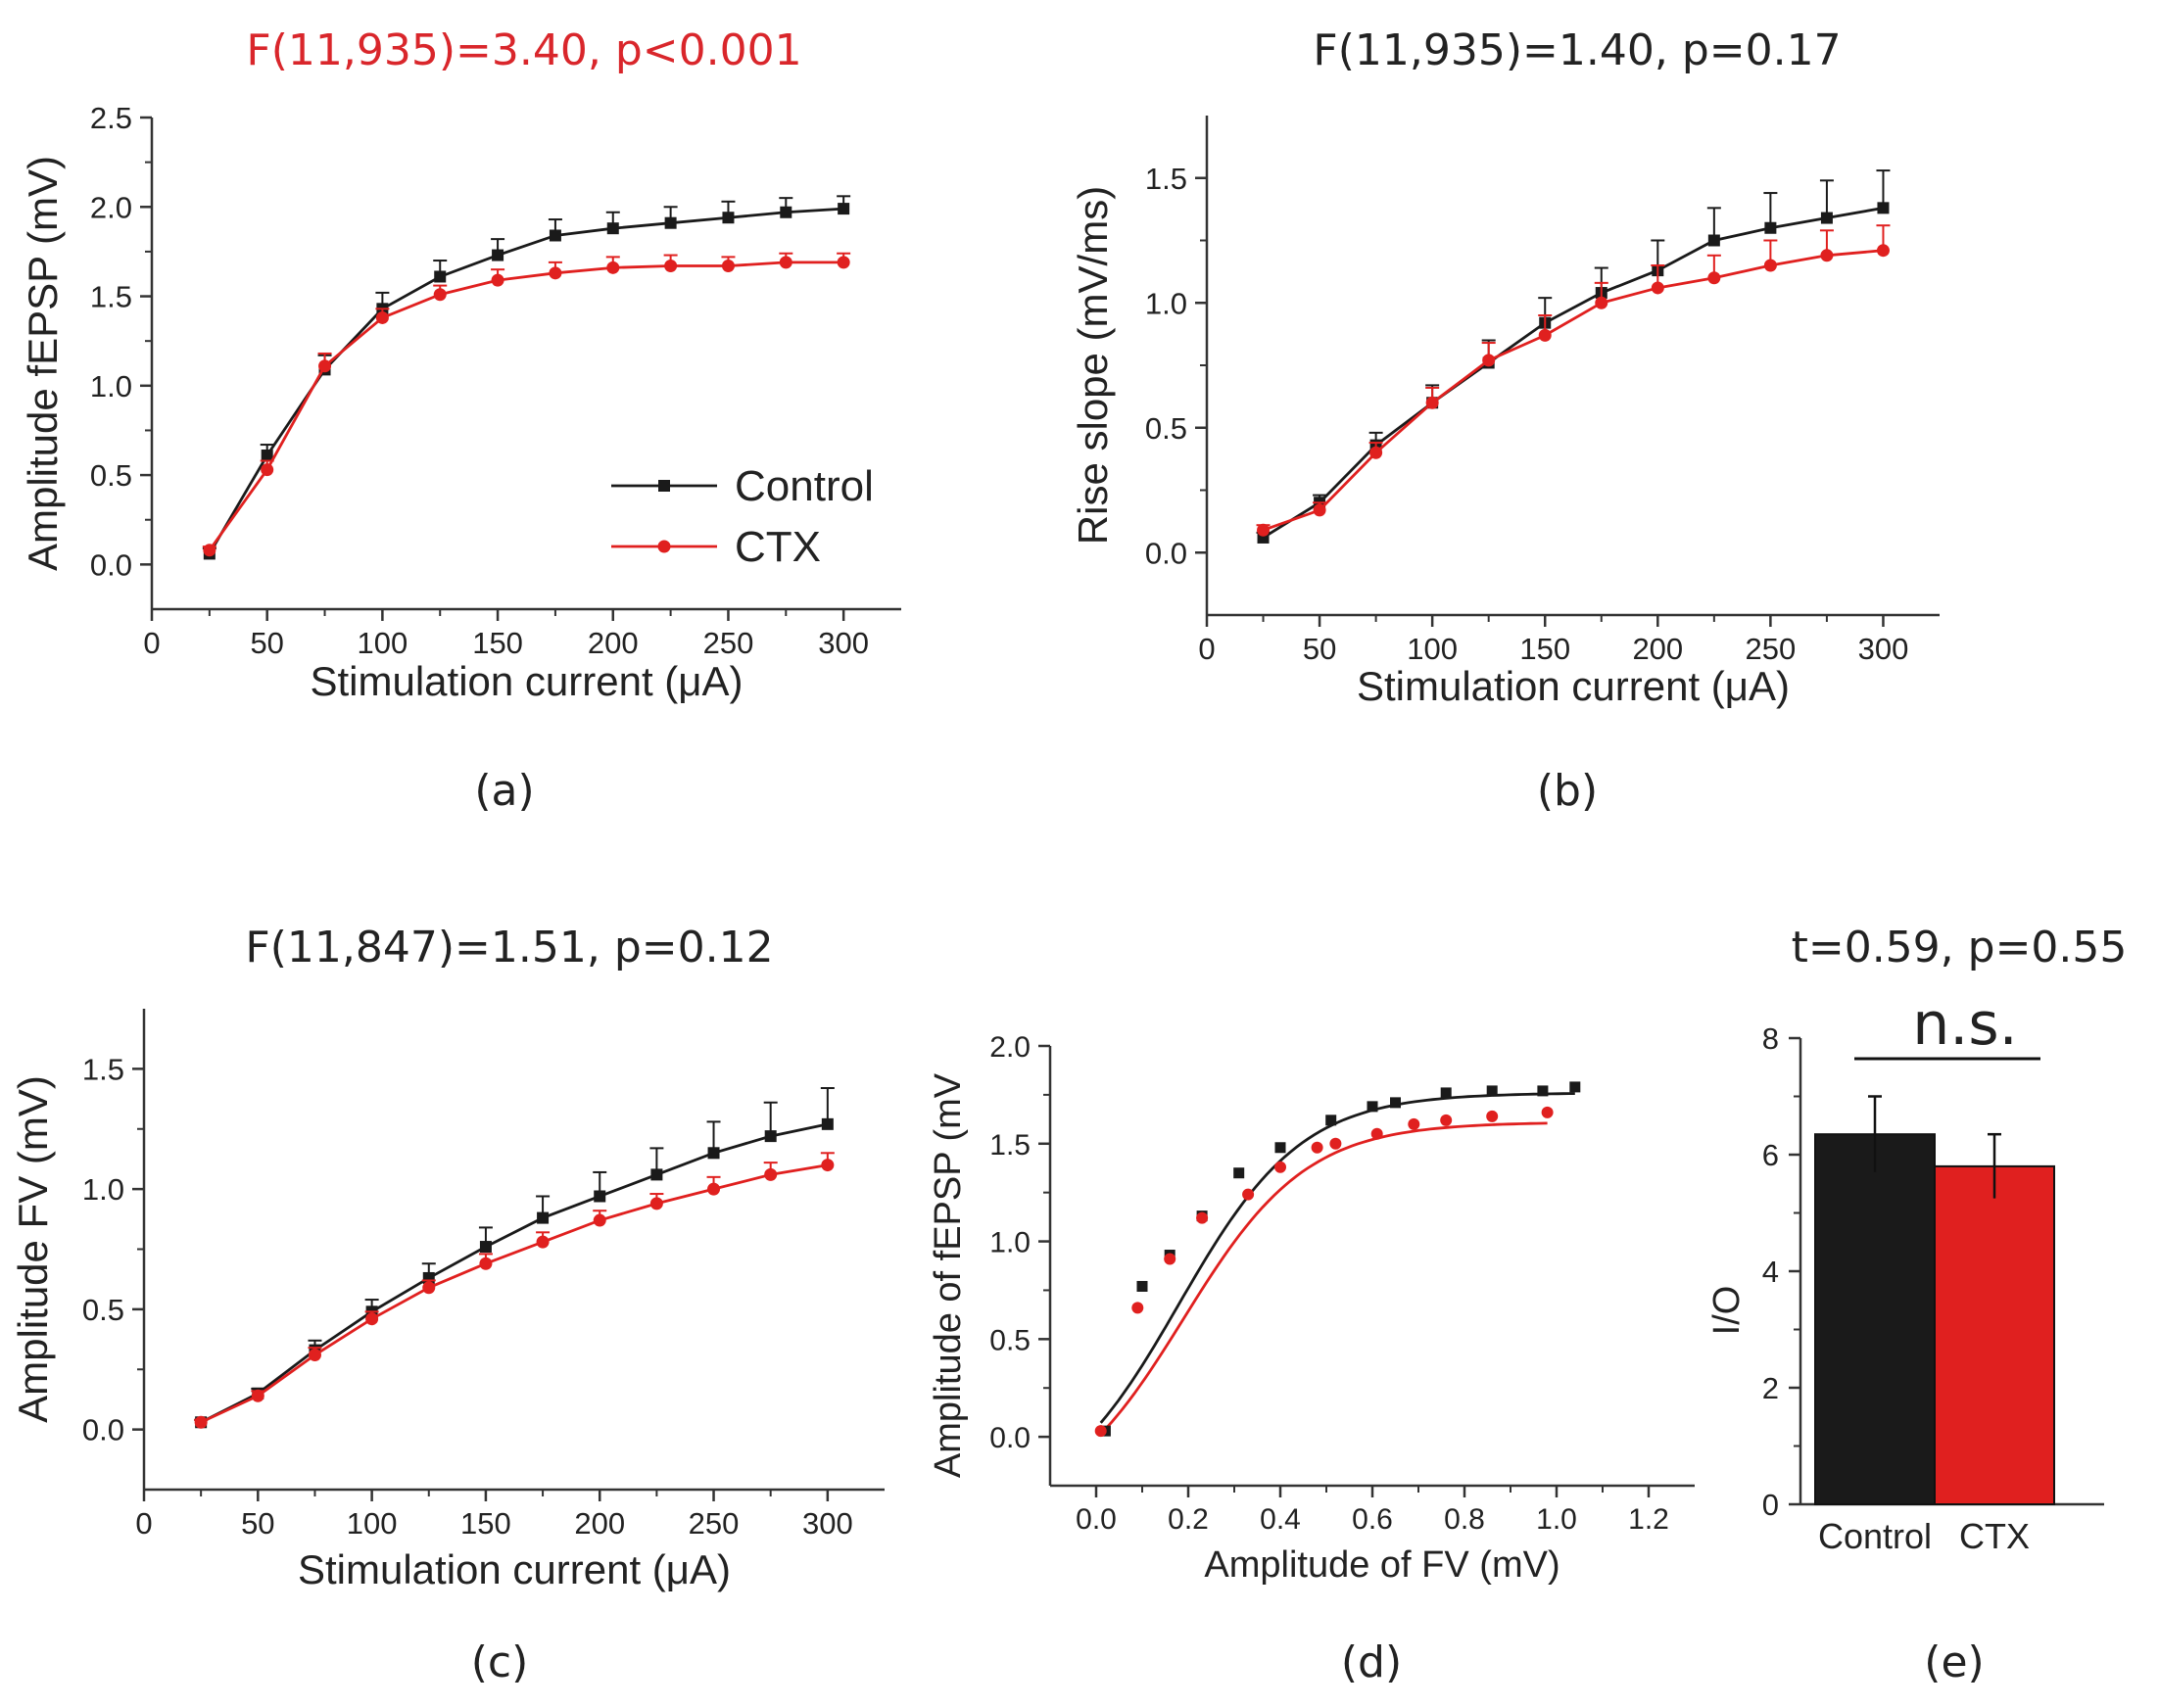 The height and width of the screenshot is (1708, 2159). I want to click on x-category-label: CTX, so click(1995, 1536).